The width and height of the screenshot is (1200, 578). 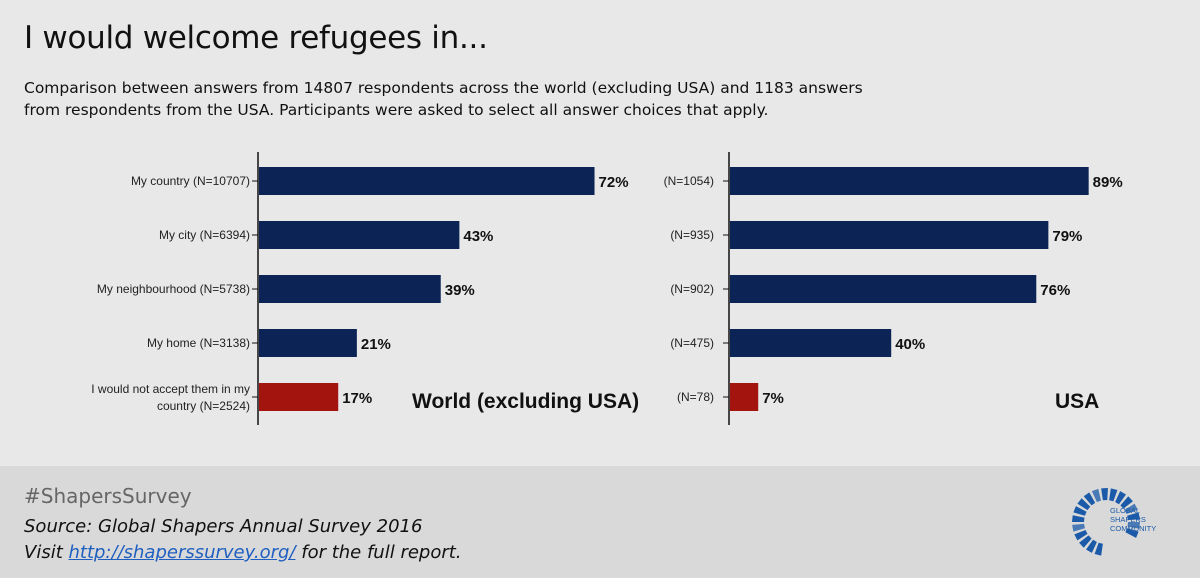 I want to click on category-label: My city (N=6394), so click(x=204, y=235).